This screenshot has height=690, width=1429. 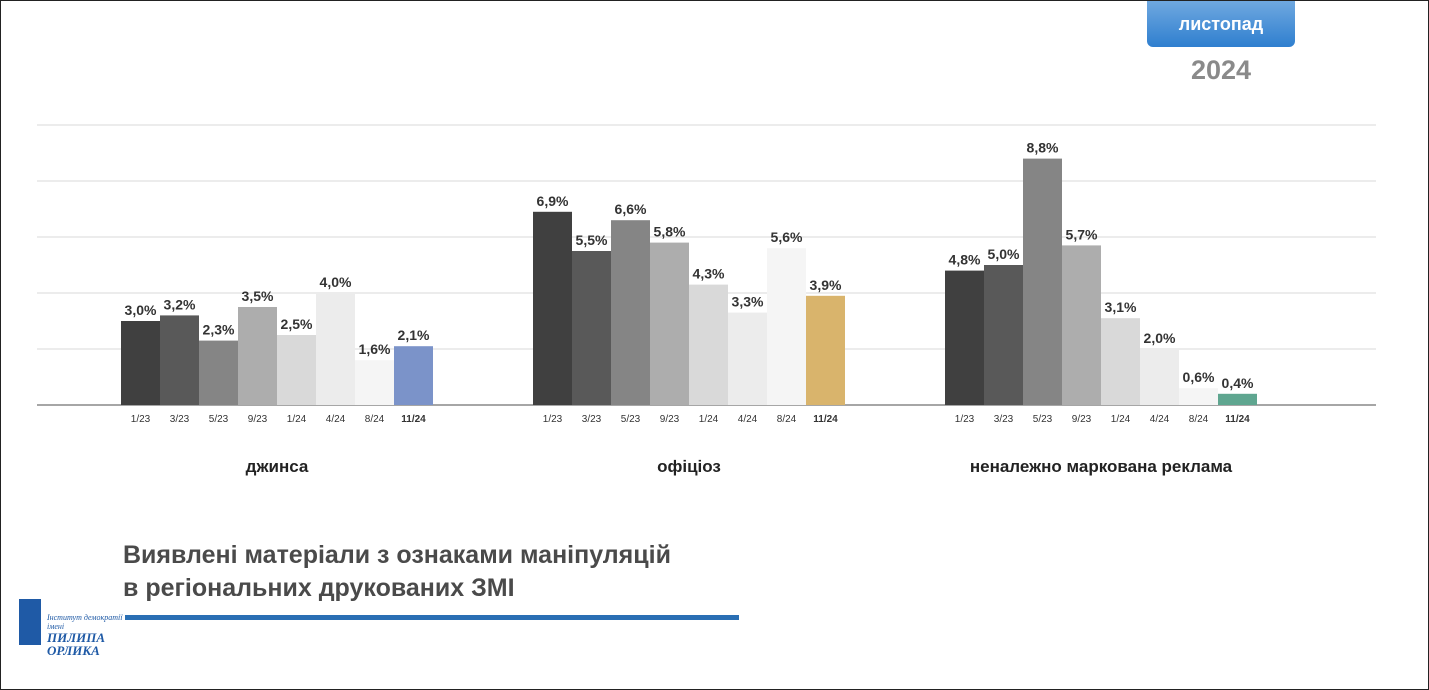 I want to click on data-label: 0,6%, so click(x=1199, y=377).